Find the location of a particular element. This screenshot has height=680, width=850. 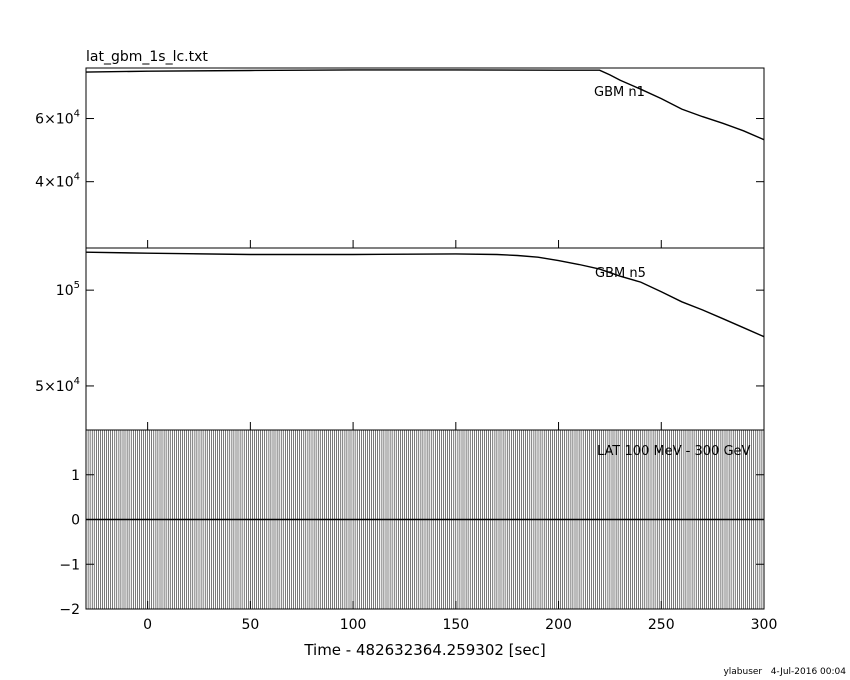

y-tick-label-2-1: 105 is located at coordinates (68, 289).